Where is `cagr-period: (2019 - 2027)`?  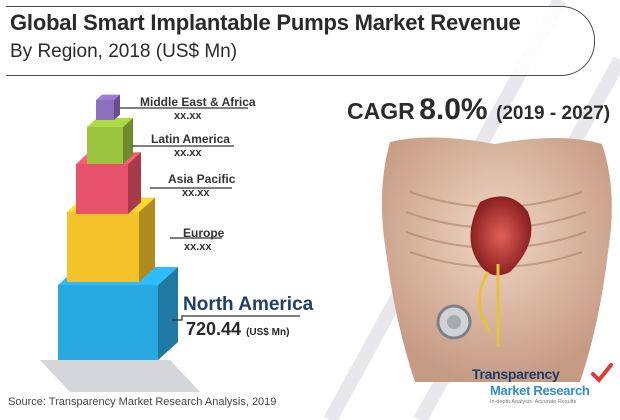
cagr-period: (2019 - 2027) is located at coordinates (553, 113).